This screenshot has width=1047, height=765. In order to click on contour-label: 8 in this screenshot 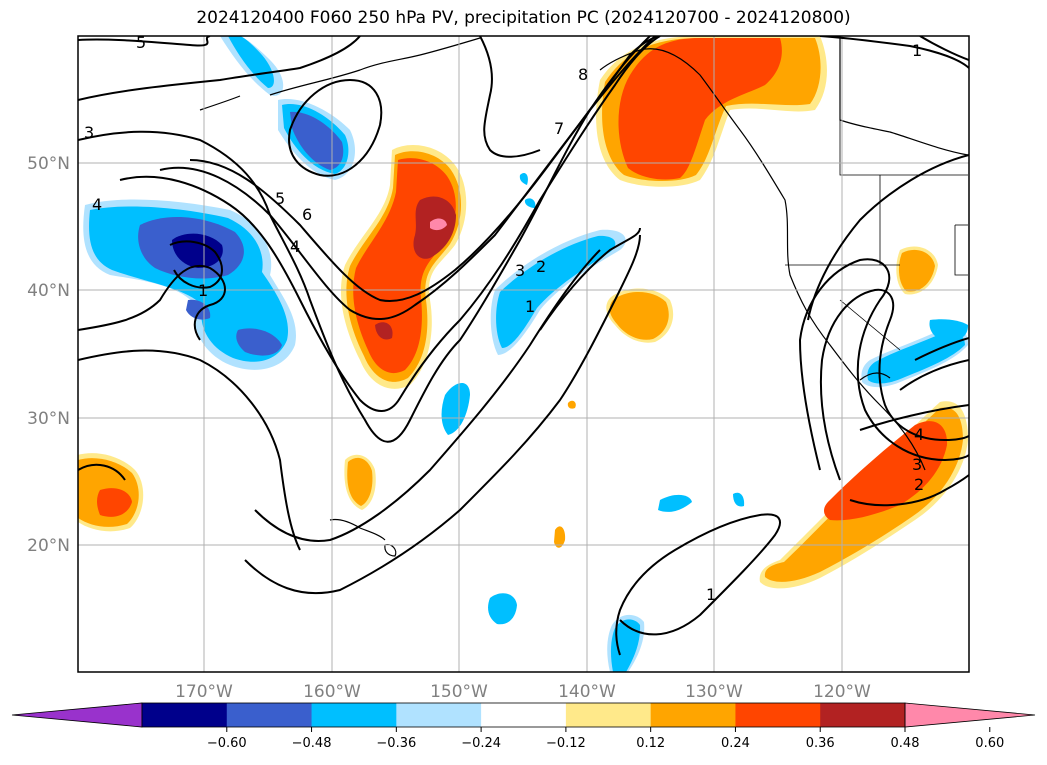, I will do `click(583, 74)`.